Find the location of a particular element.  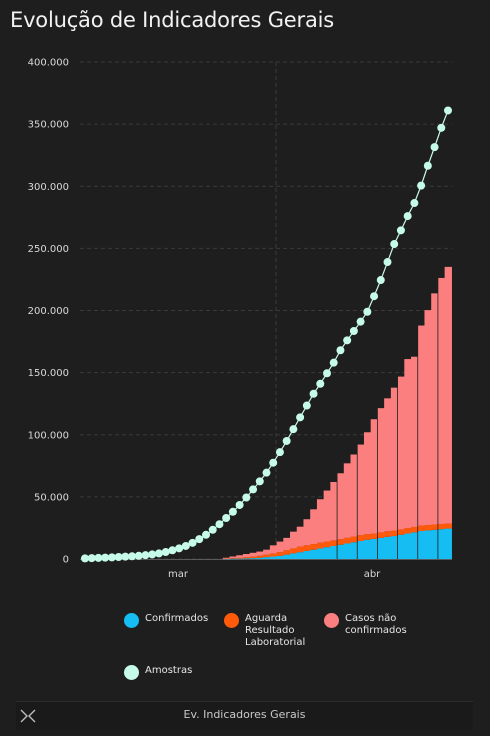

chevron-right-icon is located at coordinates (24, 716).